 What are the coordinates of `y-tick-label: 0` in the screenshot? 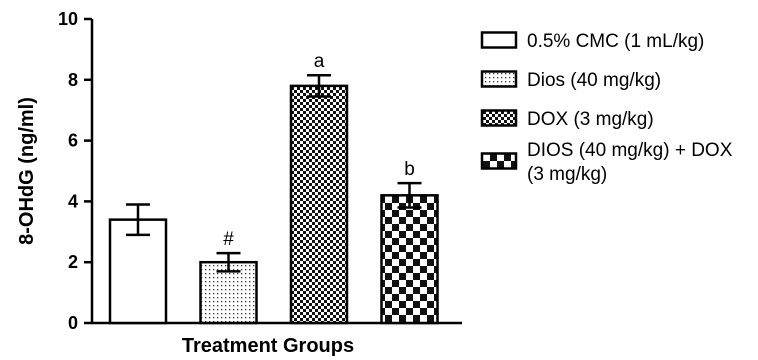 It's located at (73, 323).